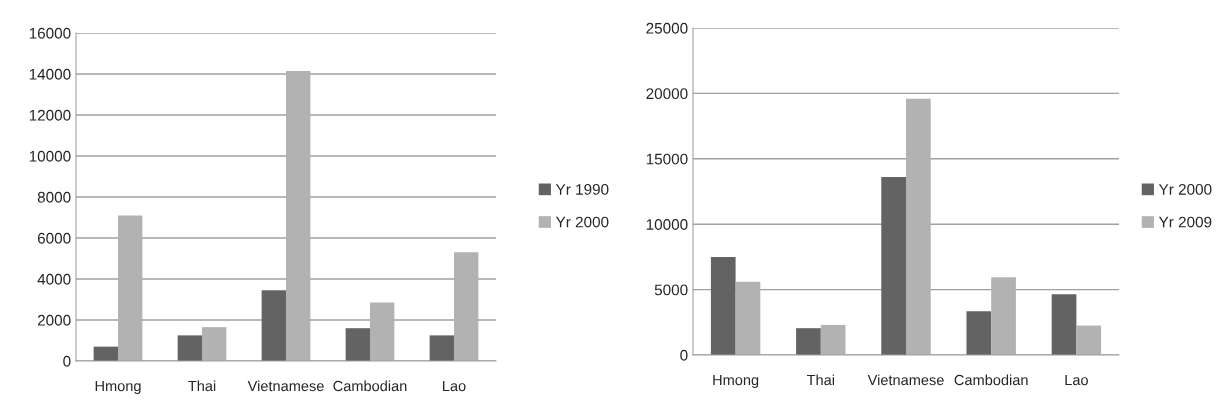 This screenshot has width=1222, height=414. What do you see at coordinates (50, 115) in the screenshot?
I see `y-tick-label: 12000` at bounding box center [50, 115].